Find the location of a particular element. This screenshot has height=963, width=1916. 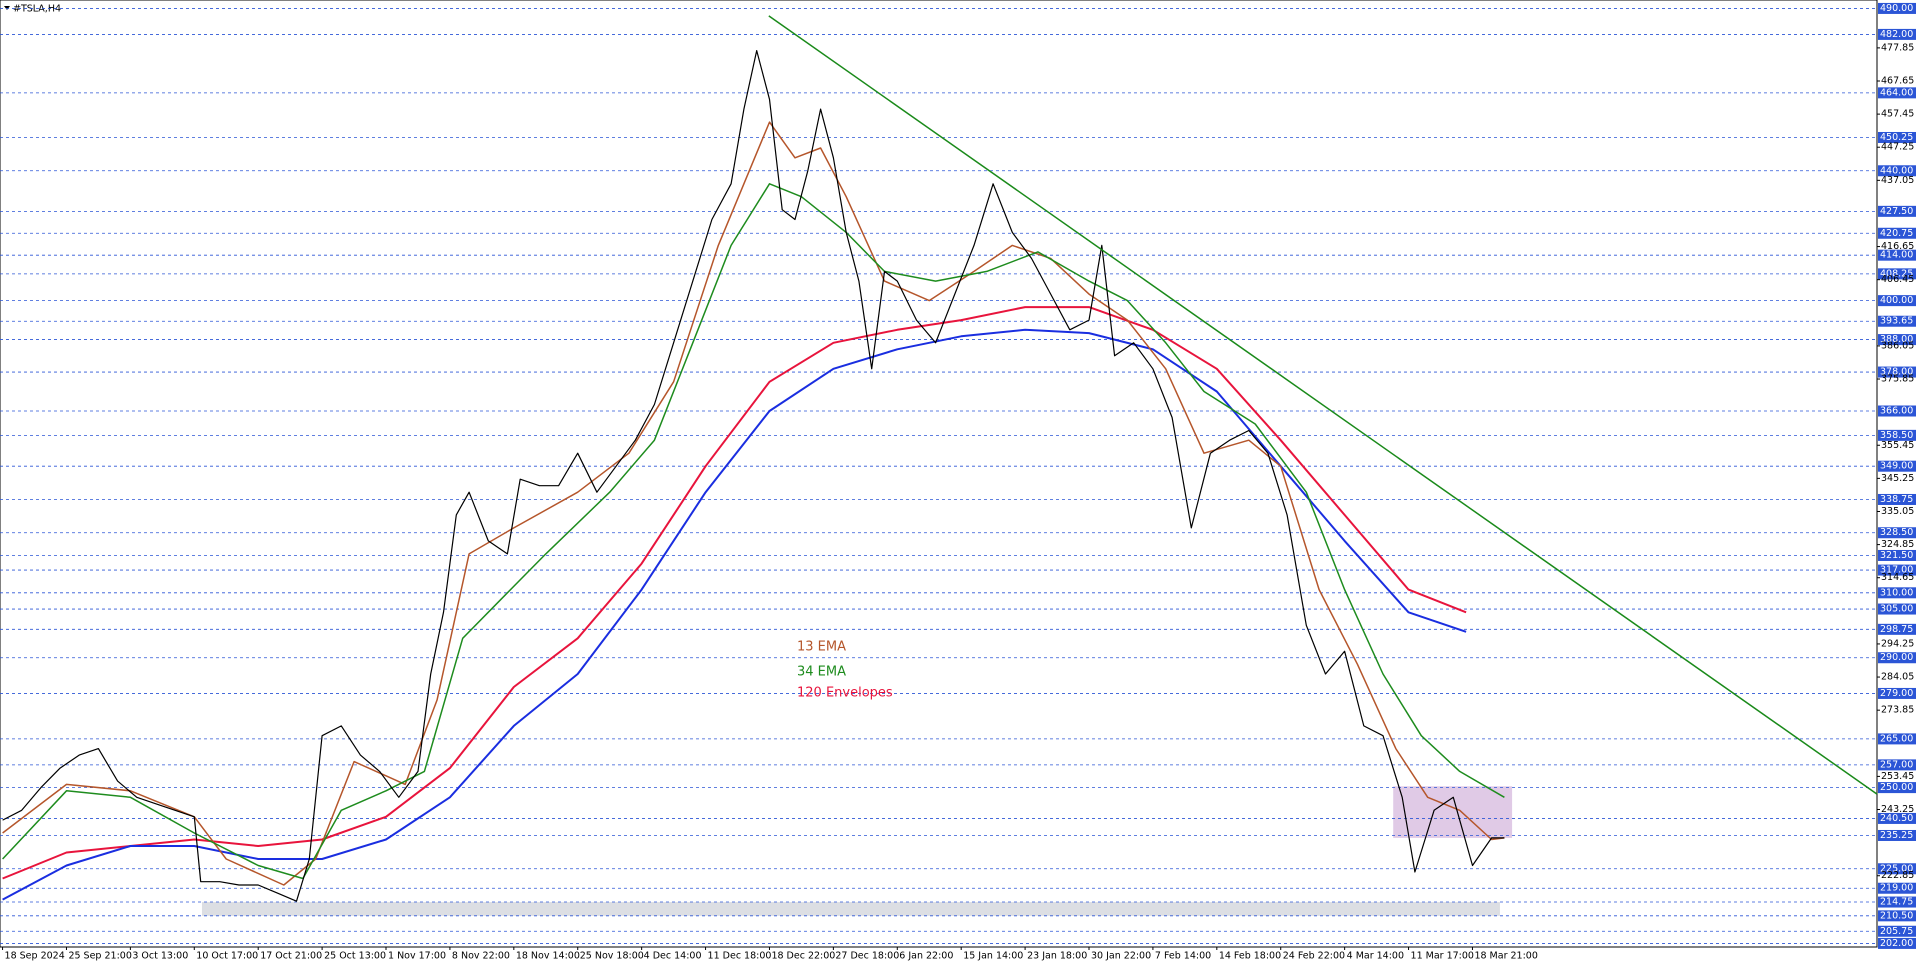

chart-title: #TSLA,H4 is located at coordinates (37, 9).